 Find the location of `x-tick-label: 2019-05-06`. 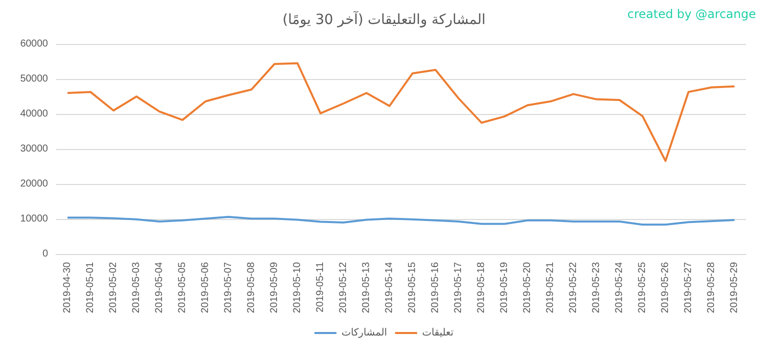

x-tick-label: 2019-05-06 is located at coordinates (205, 288).